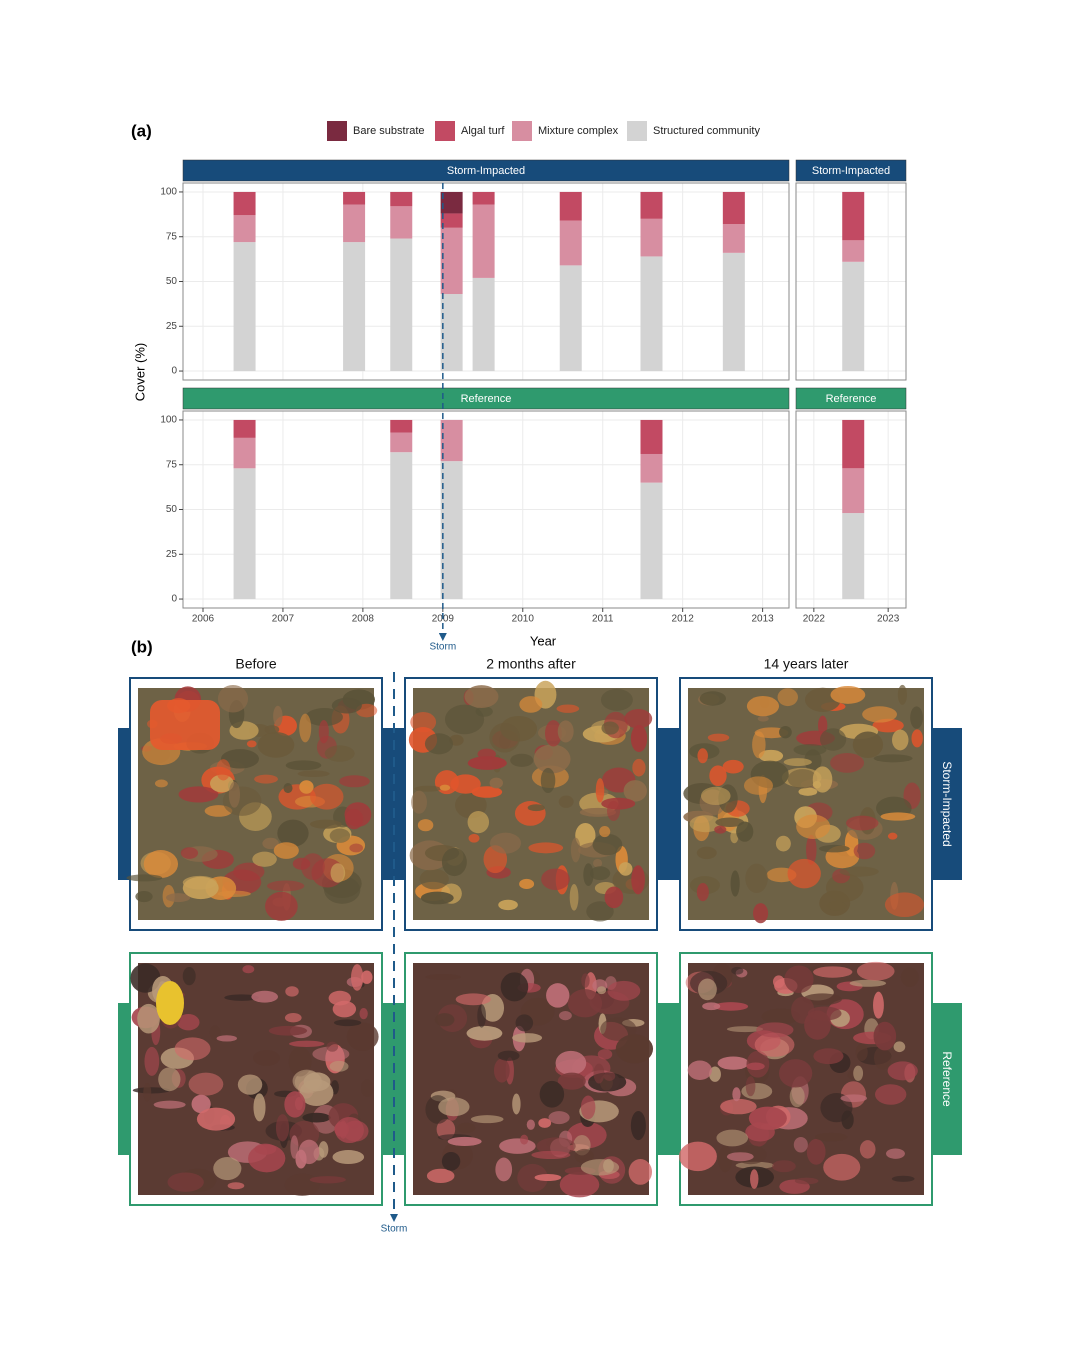 This screenshot has height=1350, width=1080. Describe the element at coordinates (363, 619) in the screenshot. I see `x-tick-label: 2008` at that location.